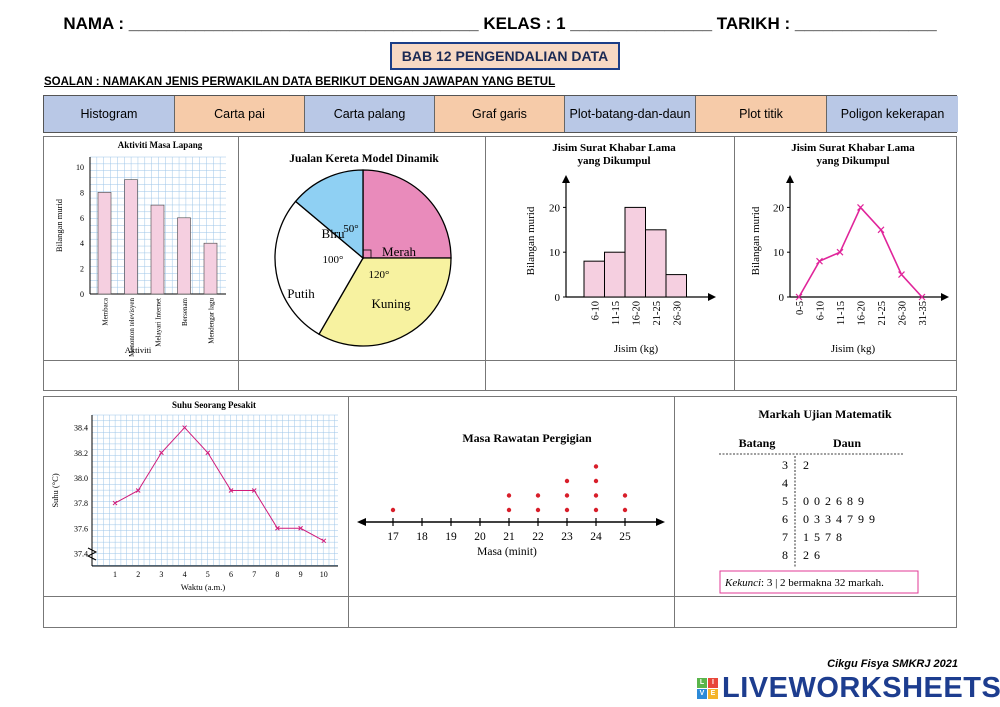  Describe the element at coordinates (82, 243) in the screenshot. I see `y-tick-label: 4` at that location.